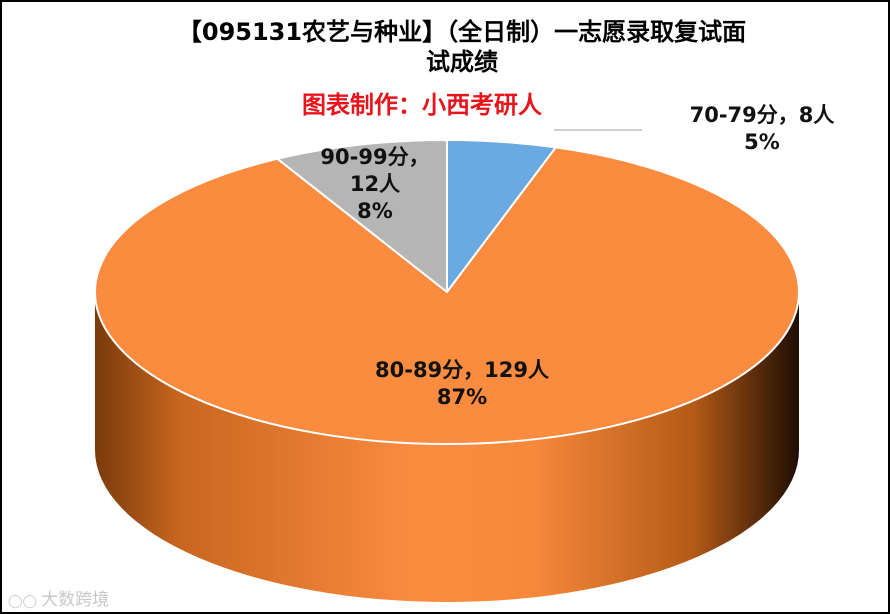 This screenshot has height=614, width=890. Describe the element at coordinates (23, 601) in the screenshot. I see `watermark-logo-icon: ◯◯` at that location.